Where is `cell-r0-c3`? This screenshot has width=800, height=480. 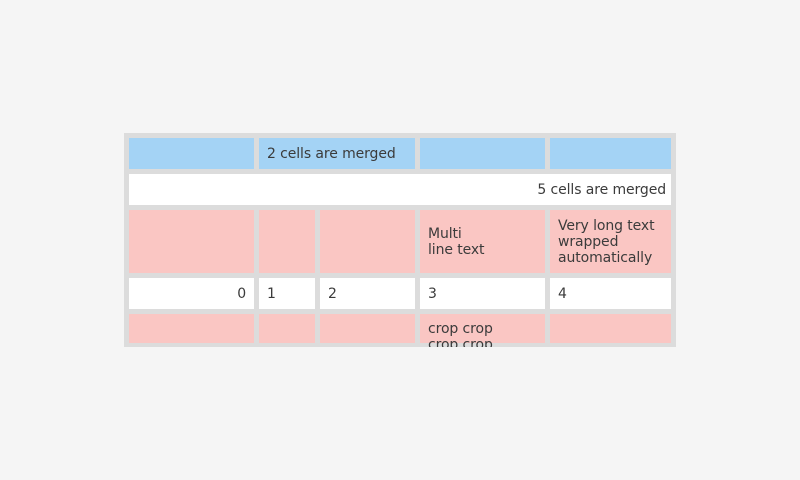
cell-r0-c3 is located at coordinates (482, 153).